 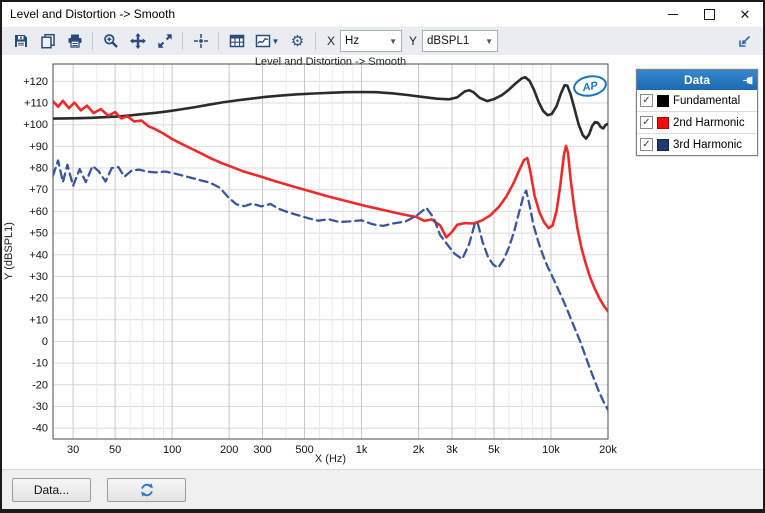 I want to click on pan-button, so click(x=137, y=41).